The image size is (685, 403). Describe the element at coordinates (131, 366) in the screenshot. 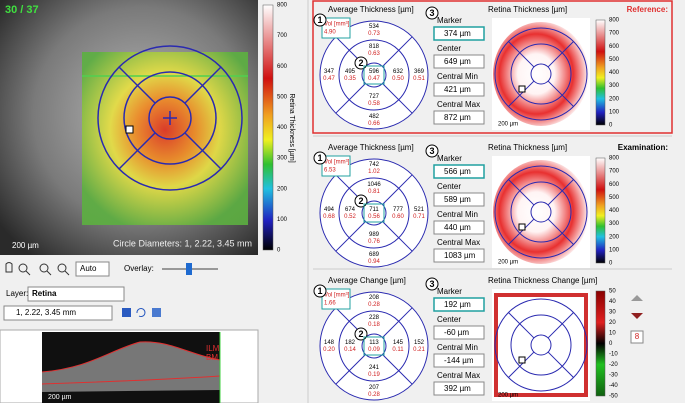

I see `retina-band` at that location.